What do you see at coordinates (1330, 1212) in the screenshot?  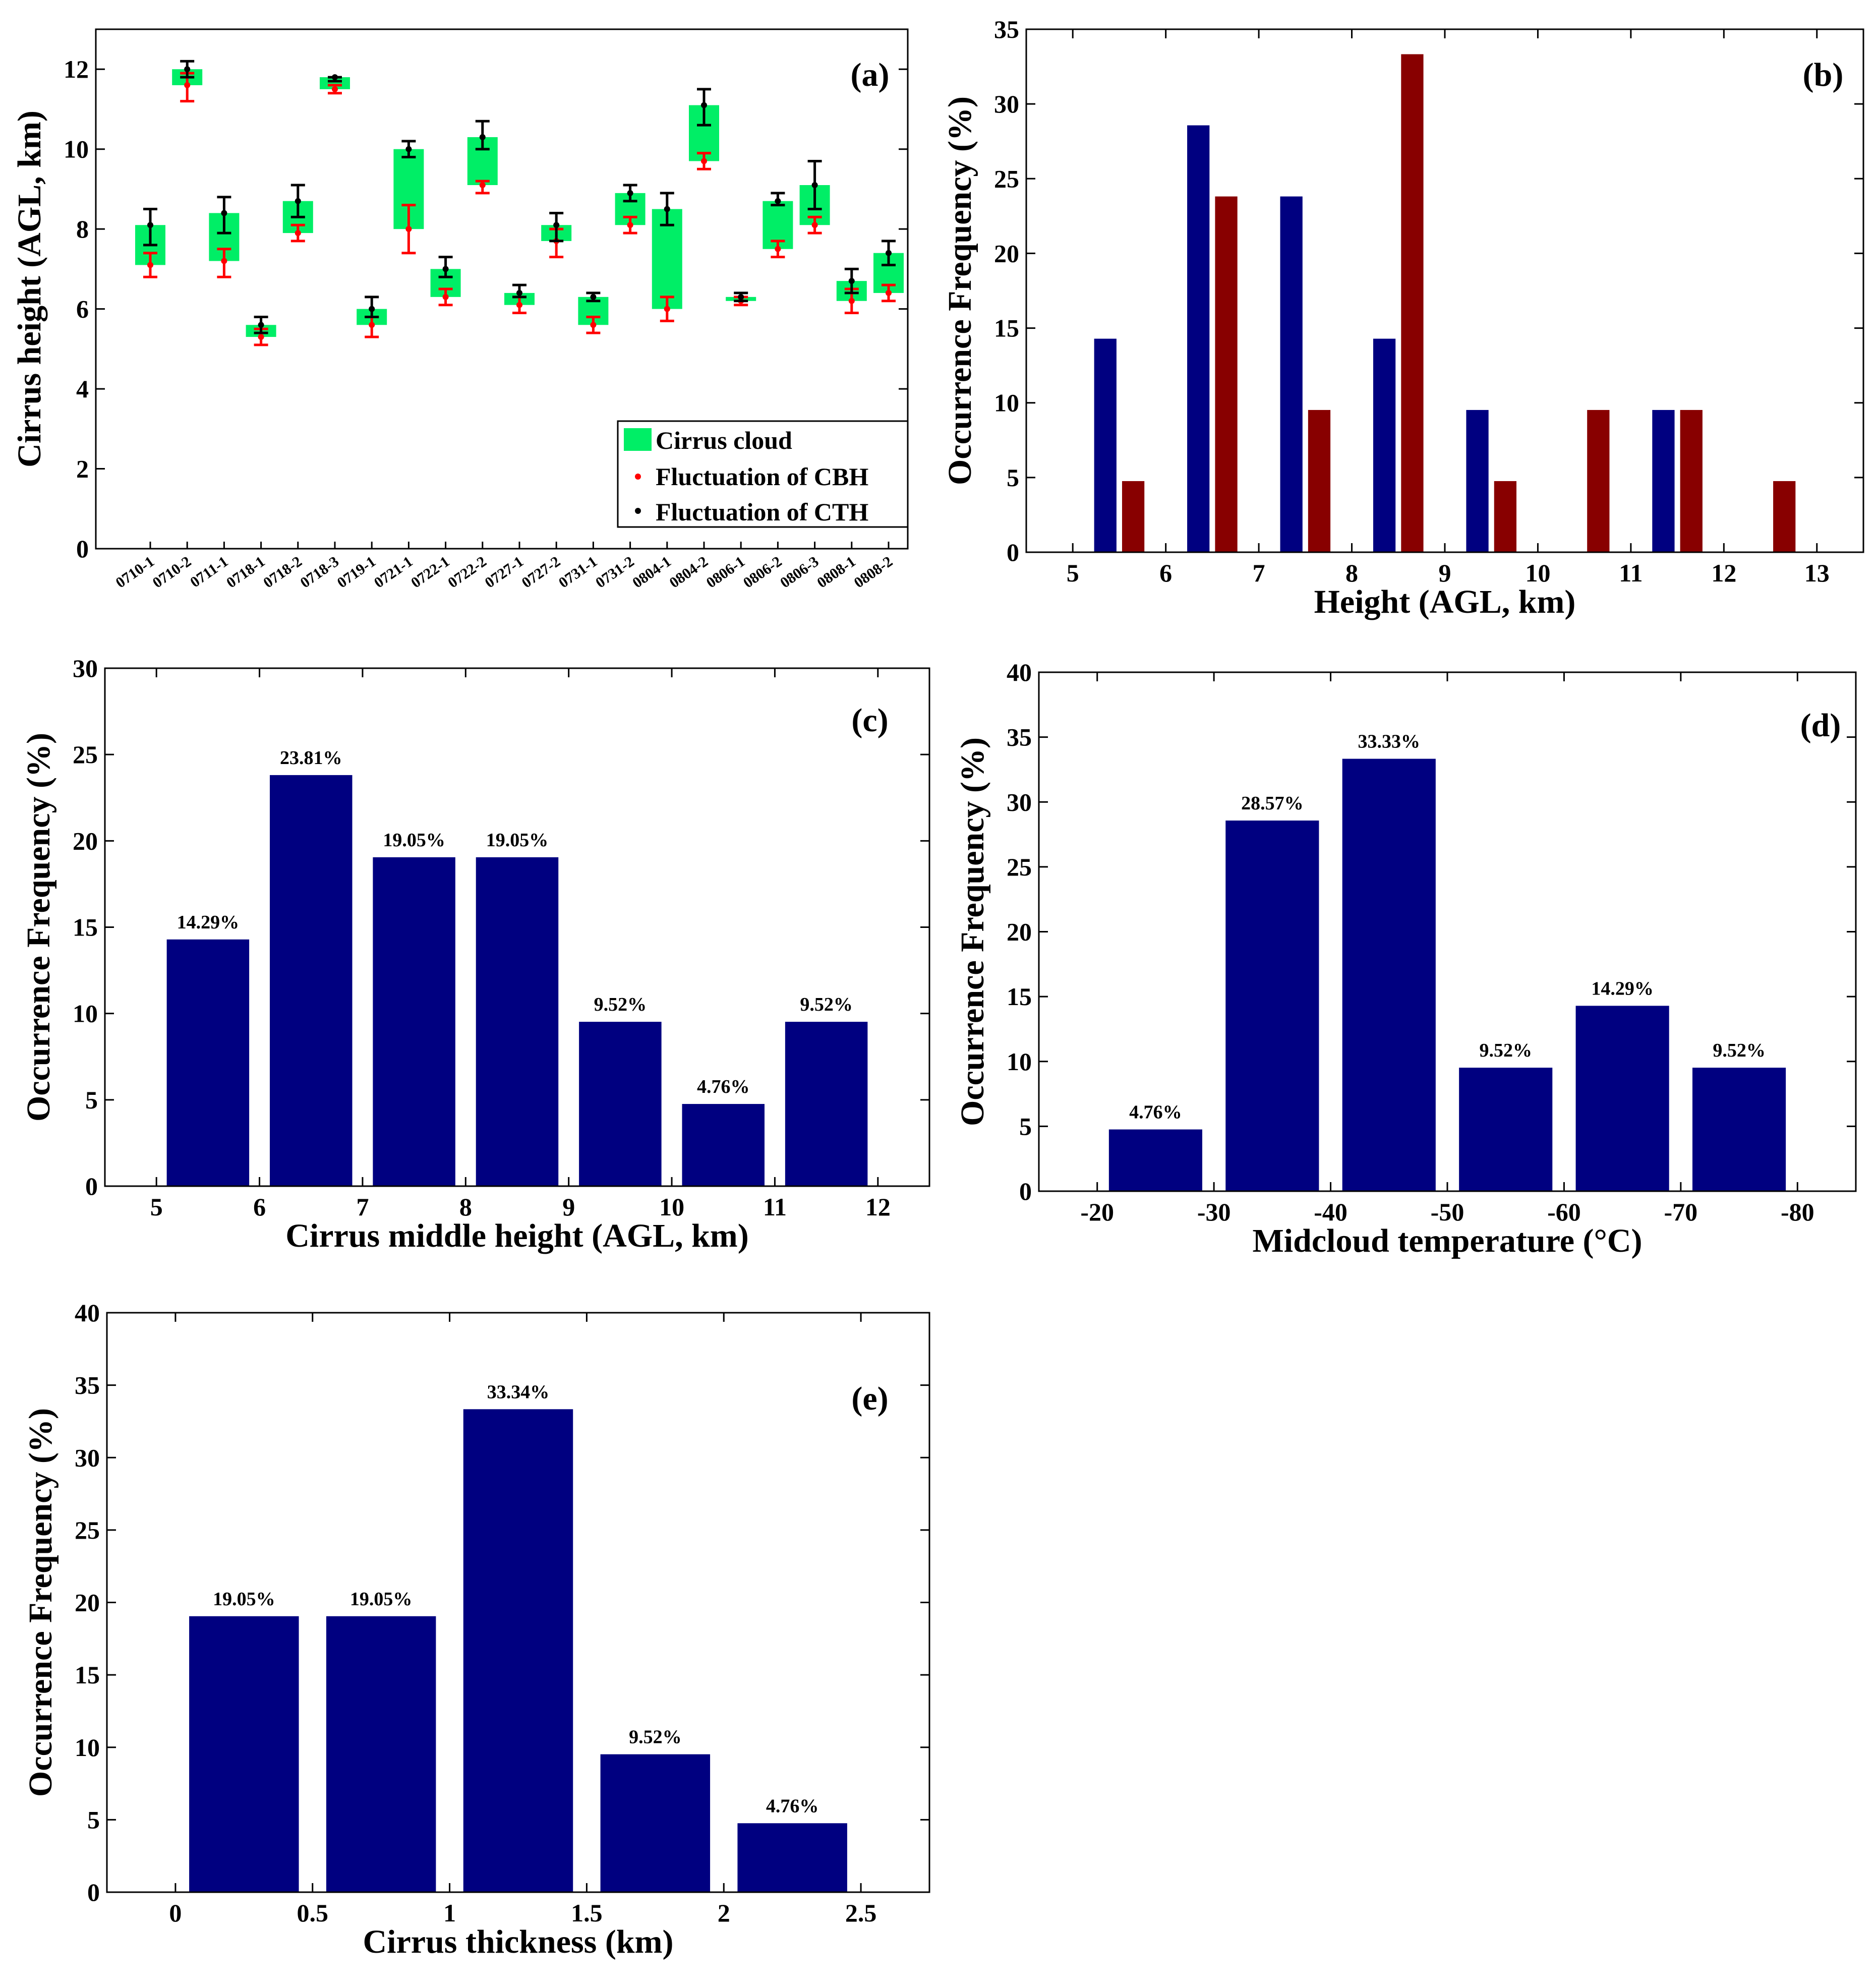 I see `chart-d-xtick-label: -40` at bounding box center [1330, 1212].